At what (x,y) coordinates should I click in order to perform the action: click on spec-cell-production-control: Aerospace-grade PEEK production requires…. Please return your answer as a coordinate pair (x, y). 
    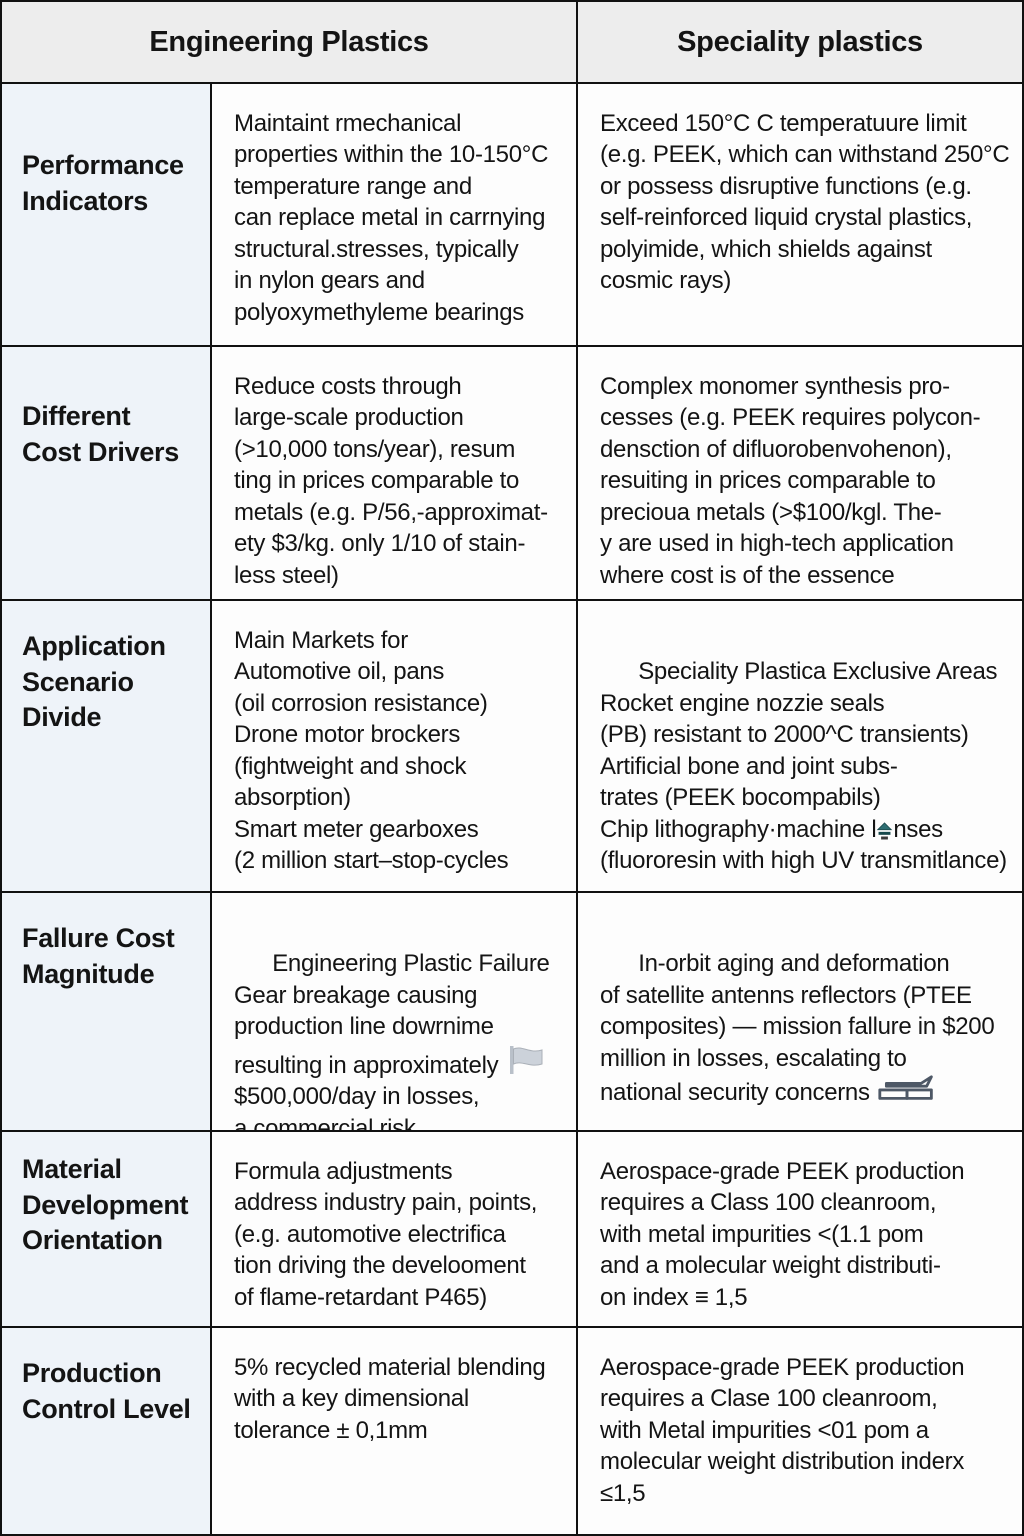
    Looking at the image, I should click on (782, 1430).